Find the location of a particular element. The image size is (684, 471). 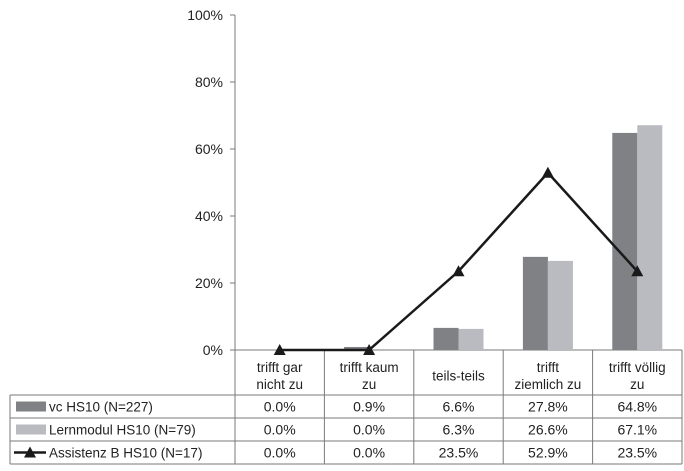

category-label: teils-teils is located at coordinates (458, 376).